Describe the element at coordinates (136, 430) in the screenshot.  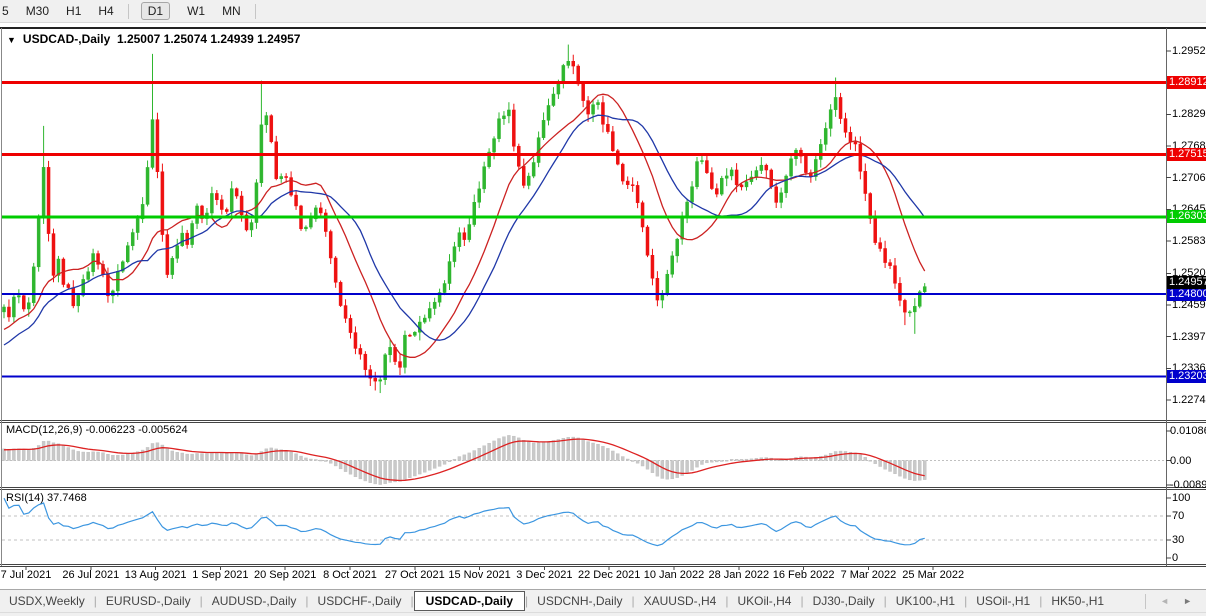
I see `macd-values: -0.006223 -0.005624` at that location.